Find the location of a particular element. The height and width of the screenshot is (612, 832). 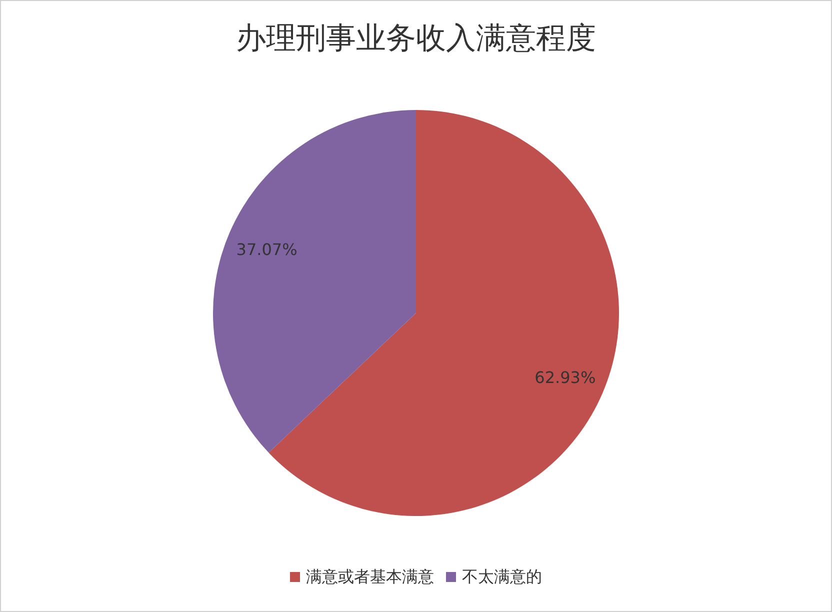

chart-title: 办理刑事业务收入满意程度 is located at coordinates (416, 38).